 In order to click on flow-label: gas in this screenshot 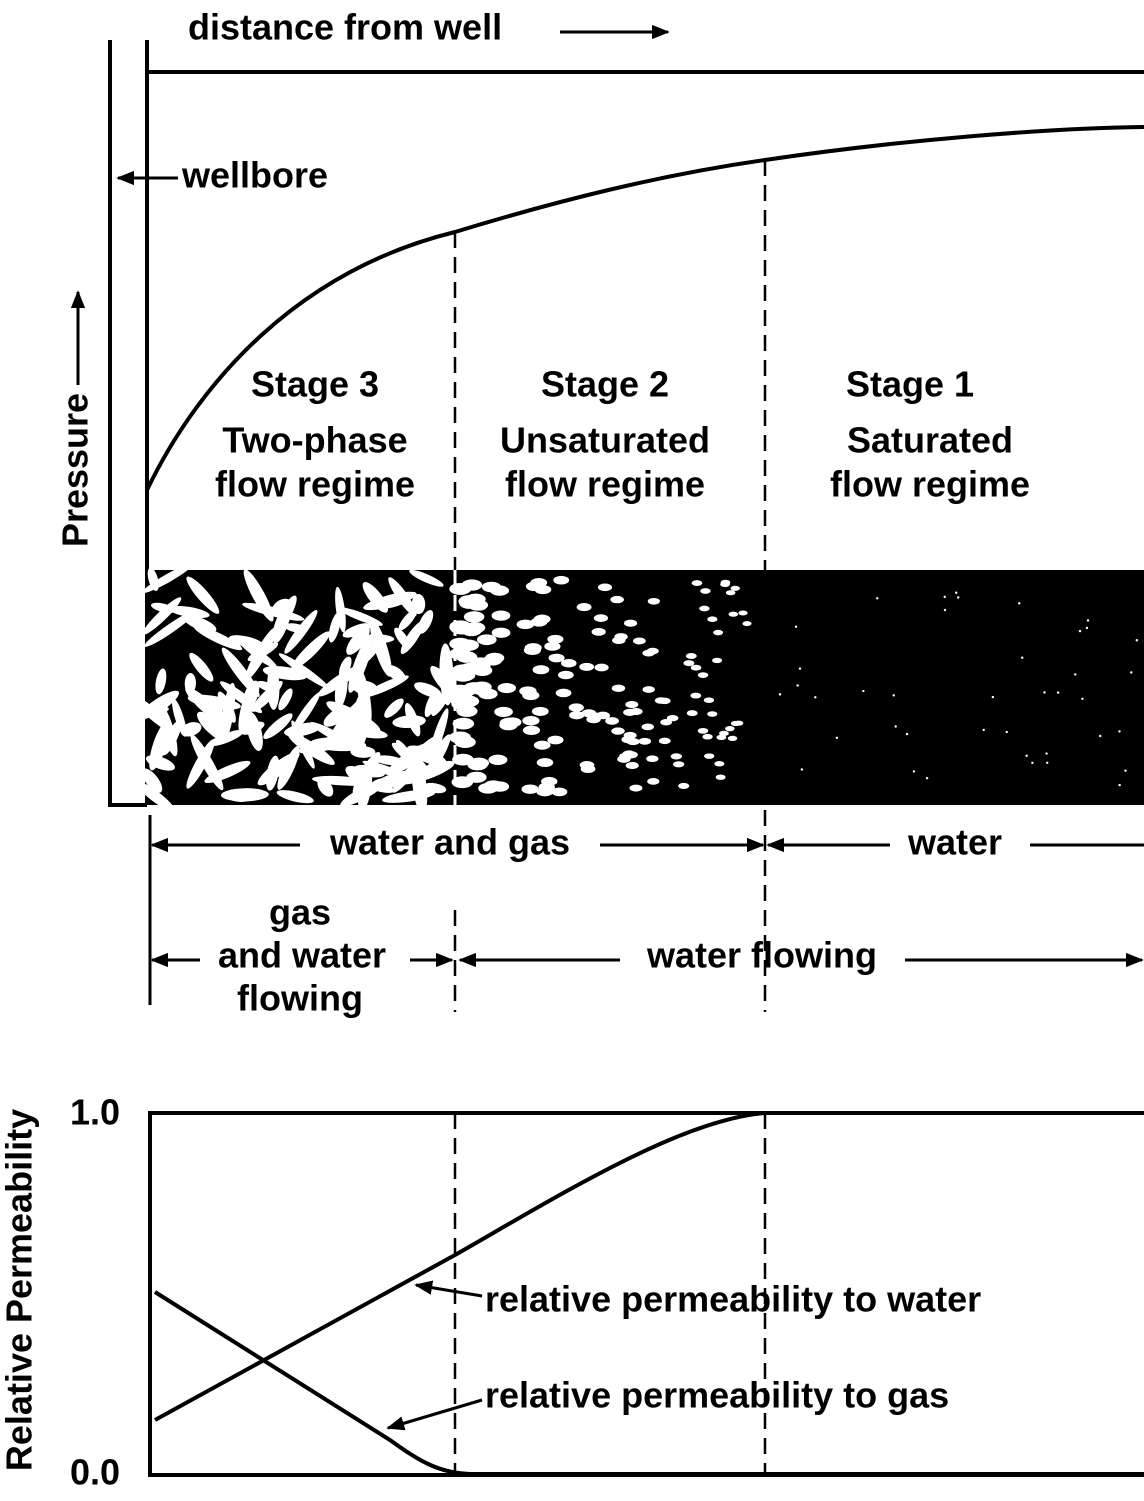, I will do `click(300, 912)`.